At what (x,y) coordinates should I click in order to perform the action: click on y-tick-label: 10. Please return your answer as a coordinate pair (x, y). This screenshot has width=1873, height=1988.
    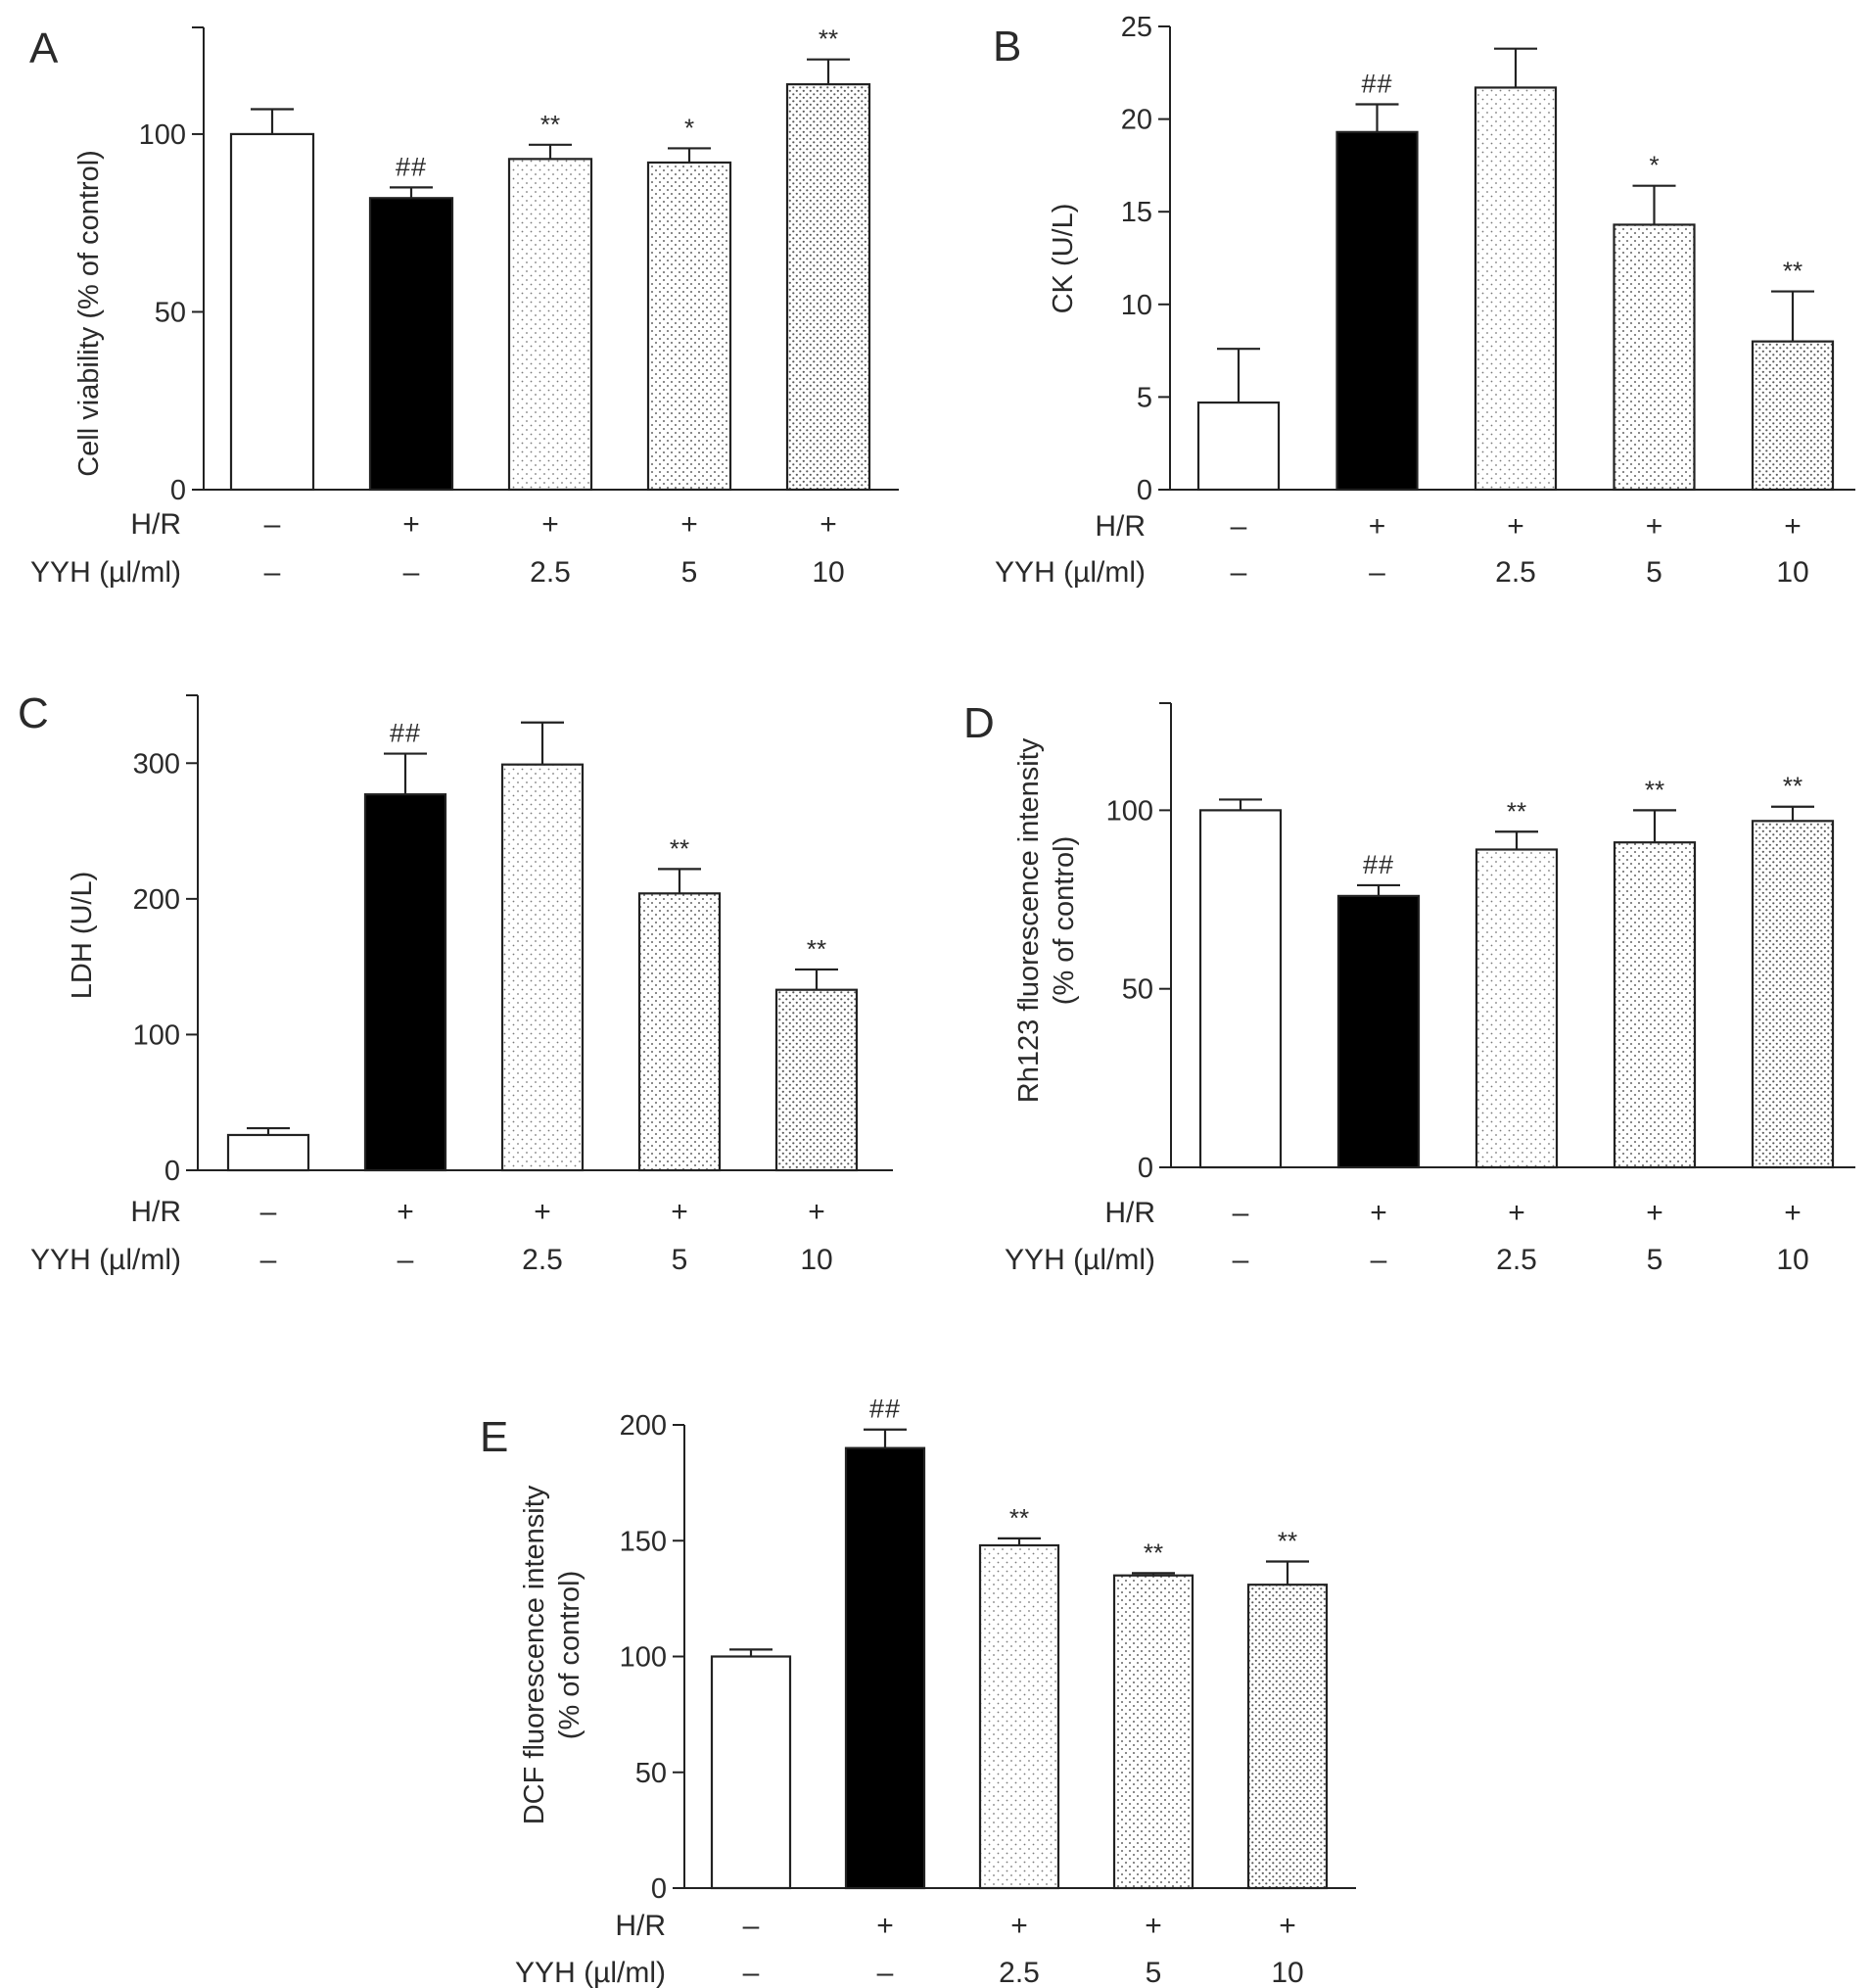
    Looking at the image, I should click on (1136, 305).